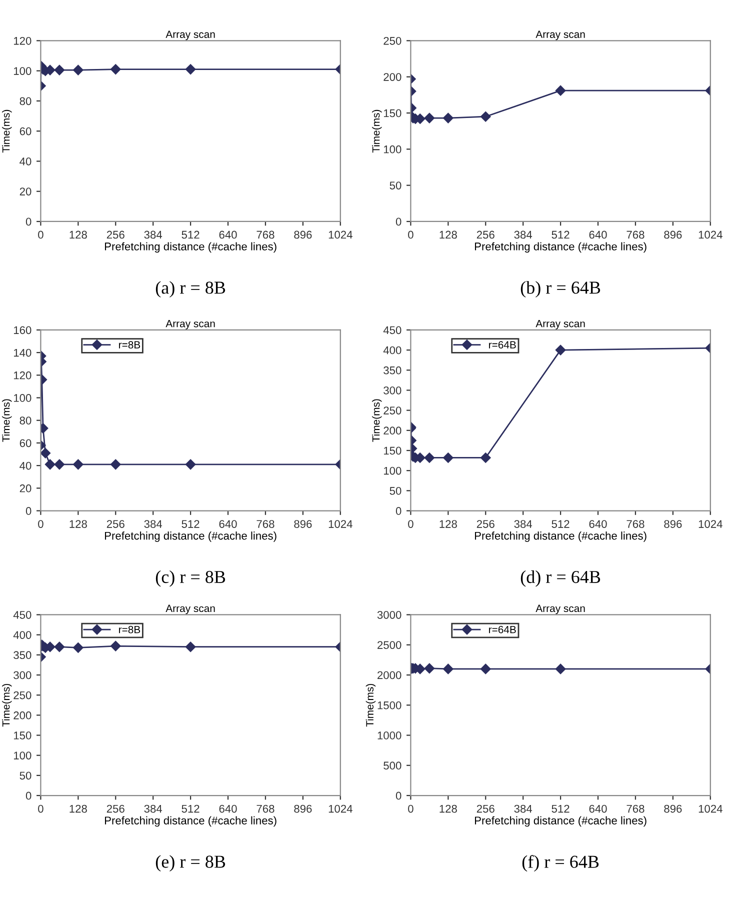  I want to click on y-tick-label: 450, so click(22, 614).